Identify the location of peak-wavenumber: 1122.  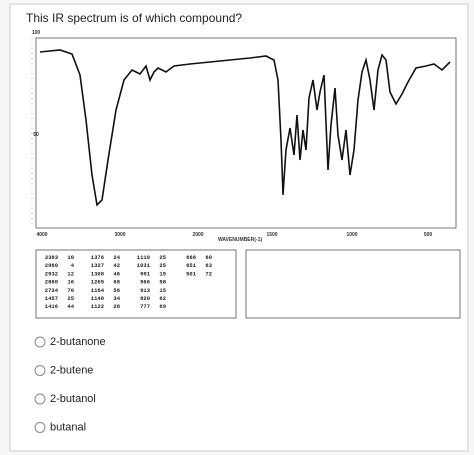
(97, 306).